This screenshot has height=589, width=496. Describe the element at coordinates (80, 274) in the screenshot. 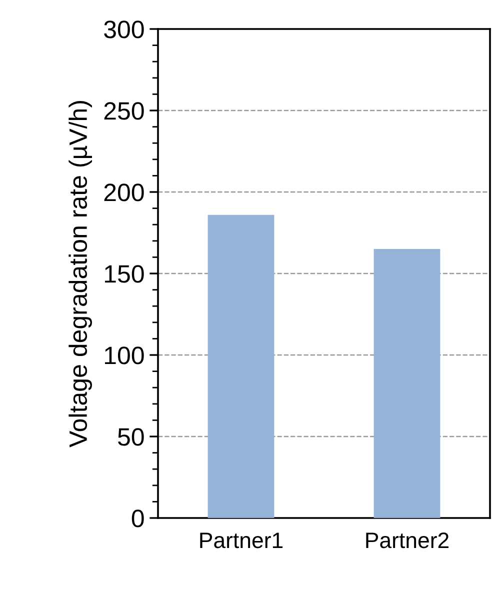

I see `y-axis-title: Voltage degradation rate (µV/h)` at that location.